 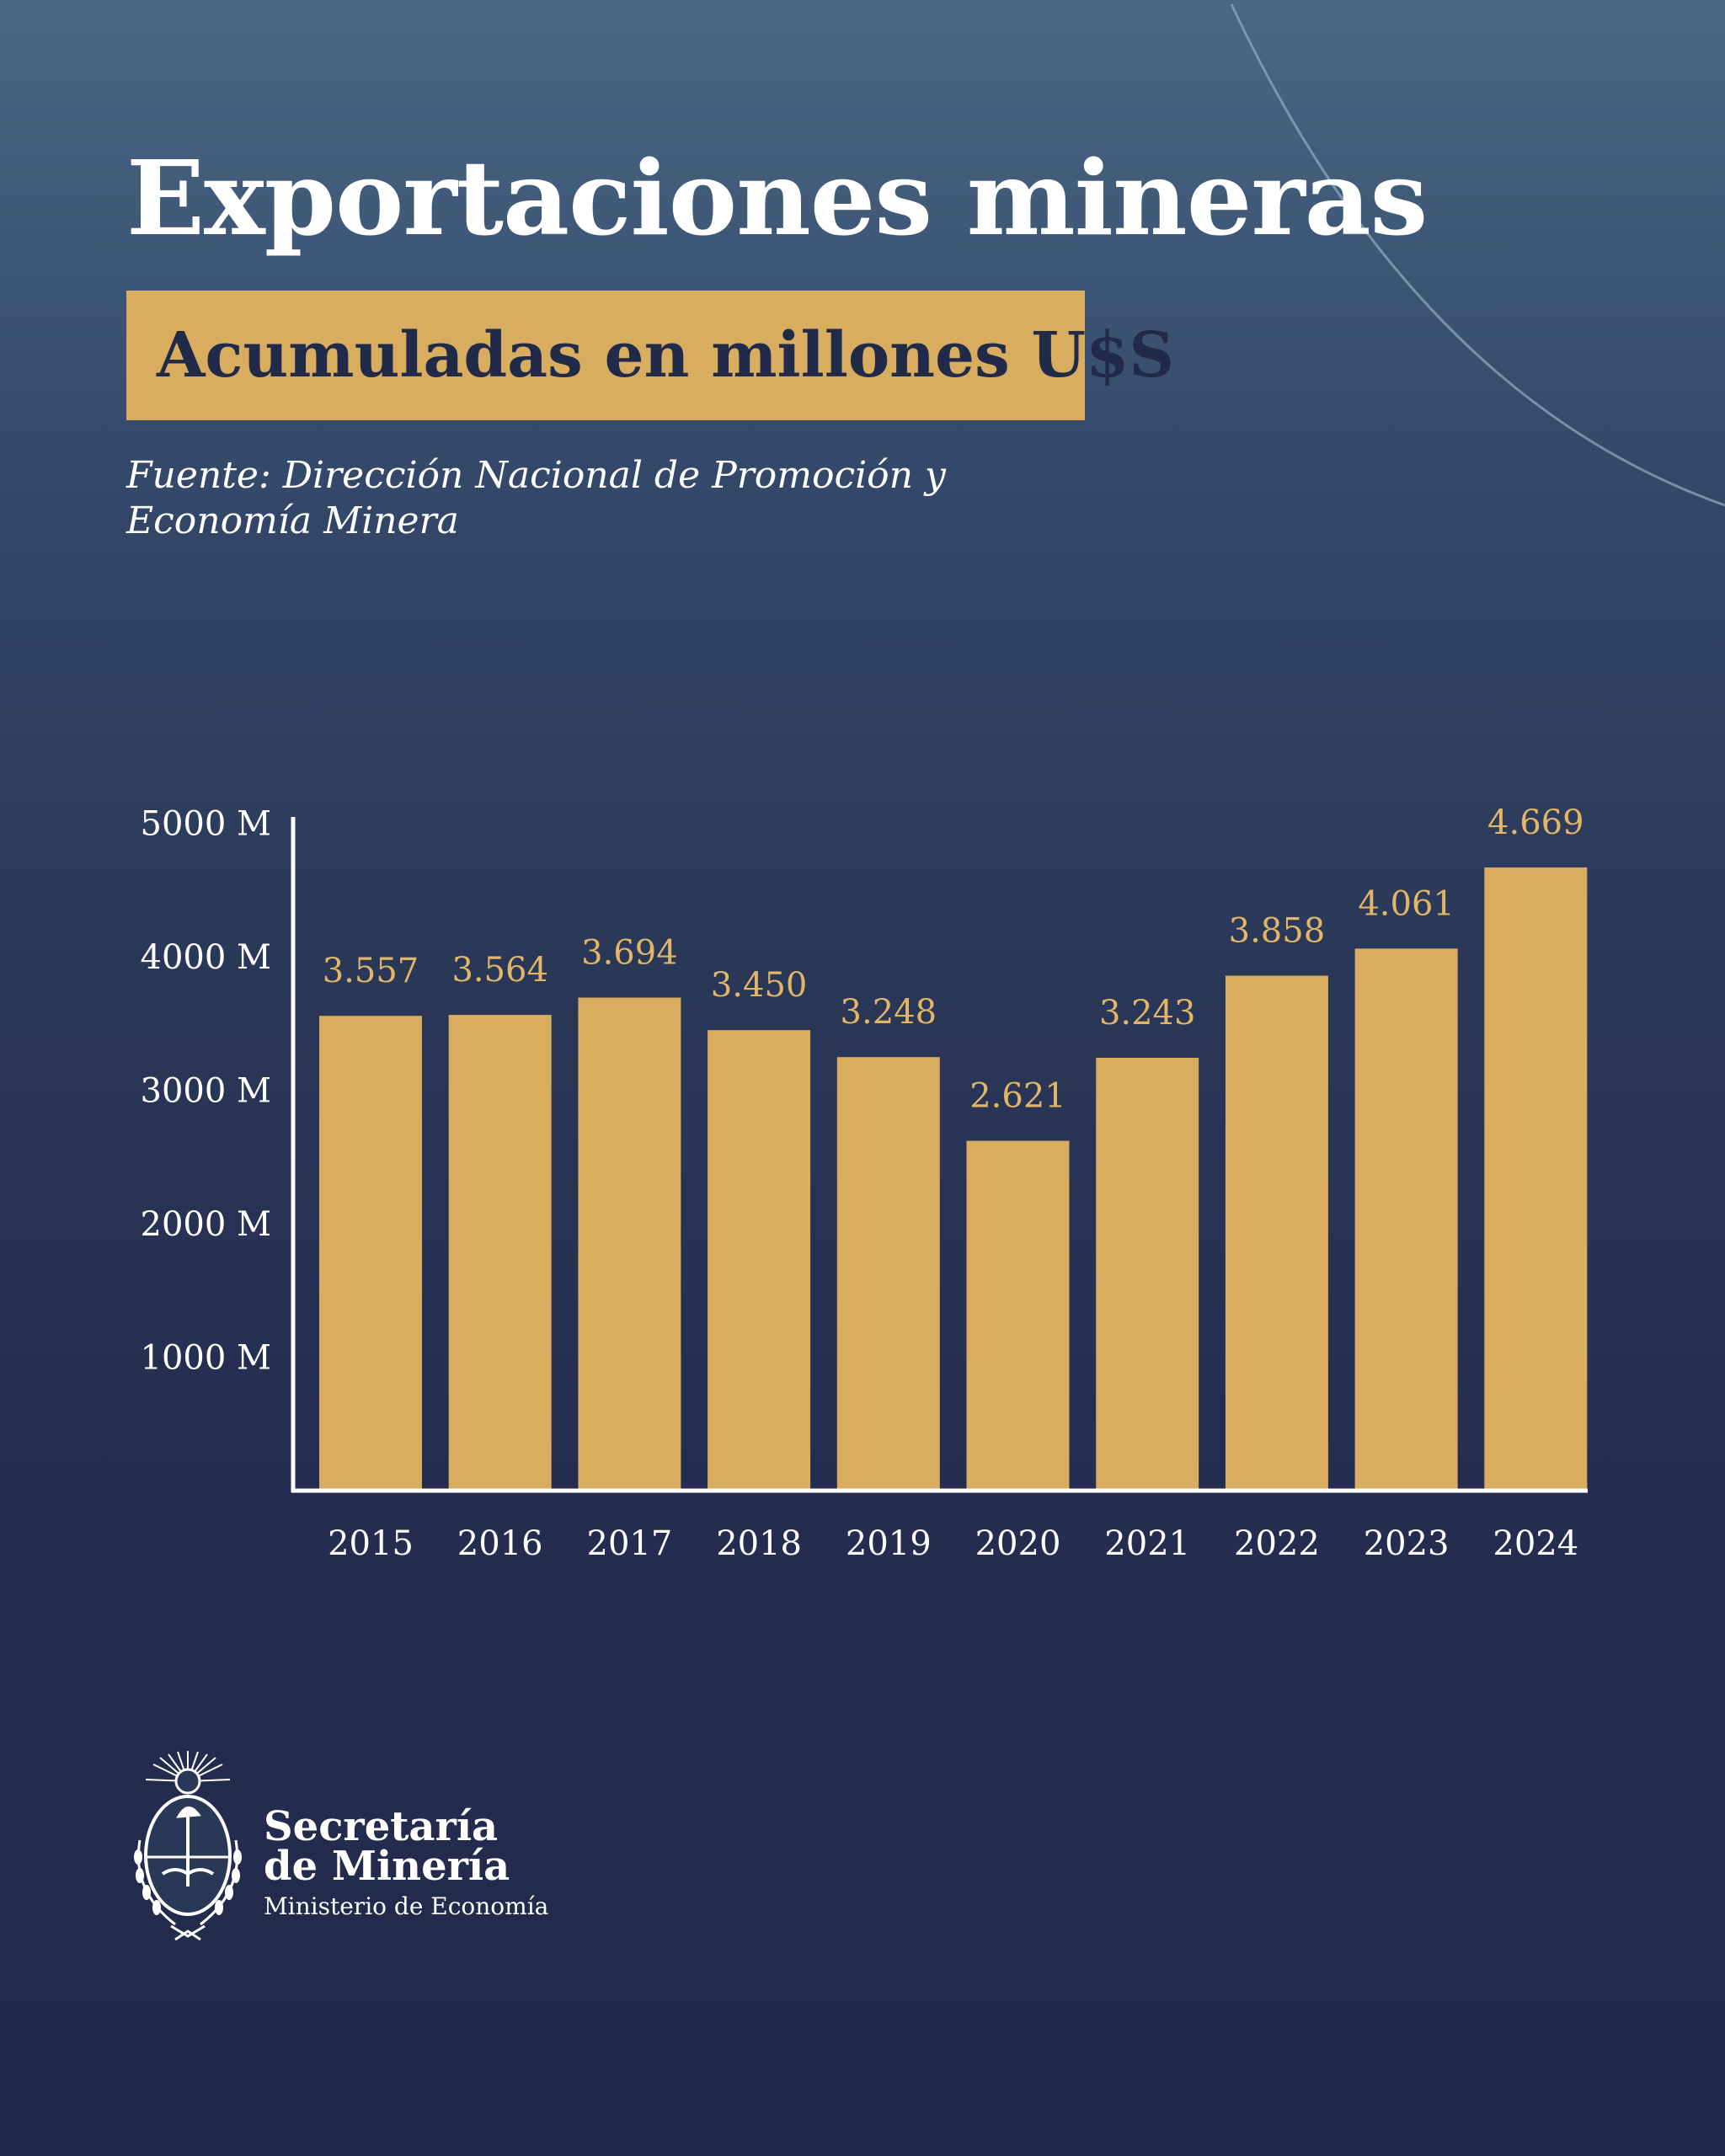 I want to click on bar-2015, so click(x=370, y=1253).